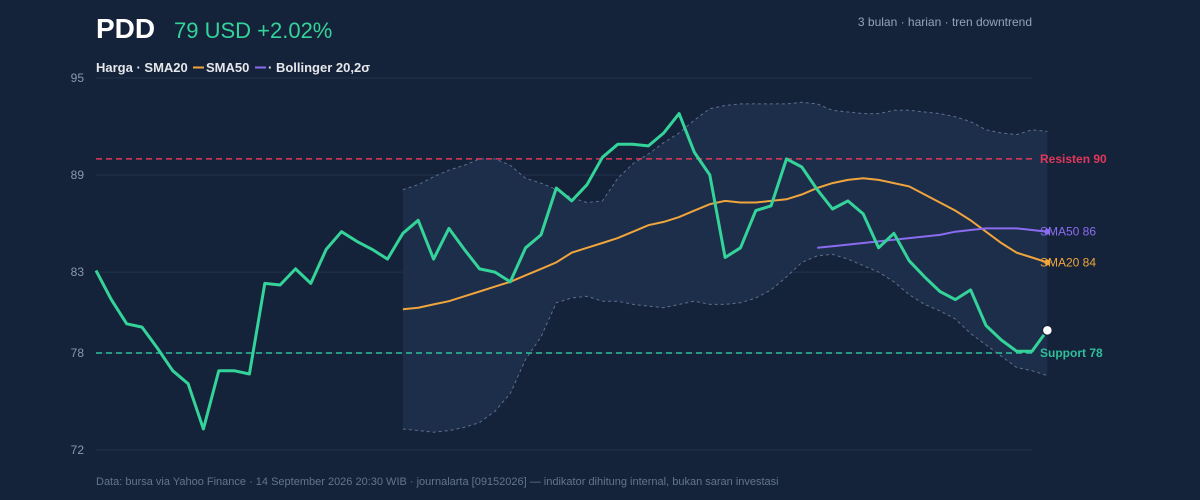  Describe the element at coordinates (945, 22) in the screenshot. I see `chart-subtitle: 3 bulan · harian · tren downtrend` at that location.